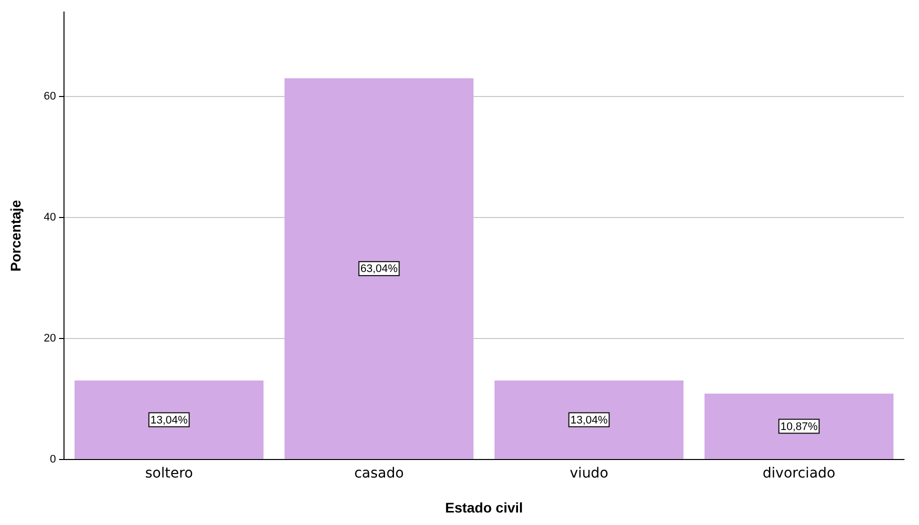  What do you see at coordinates (799, 473) in the screenshot?
I see `x-tick-label: divorciado` at bounding box center [799, 473].